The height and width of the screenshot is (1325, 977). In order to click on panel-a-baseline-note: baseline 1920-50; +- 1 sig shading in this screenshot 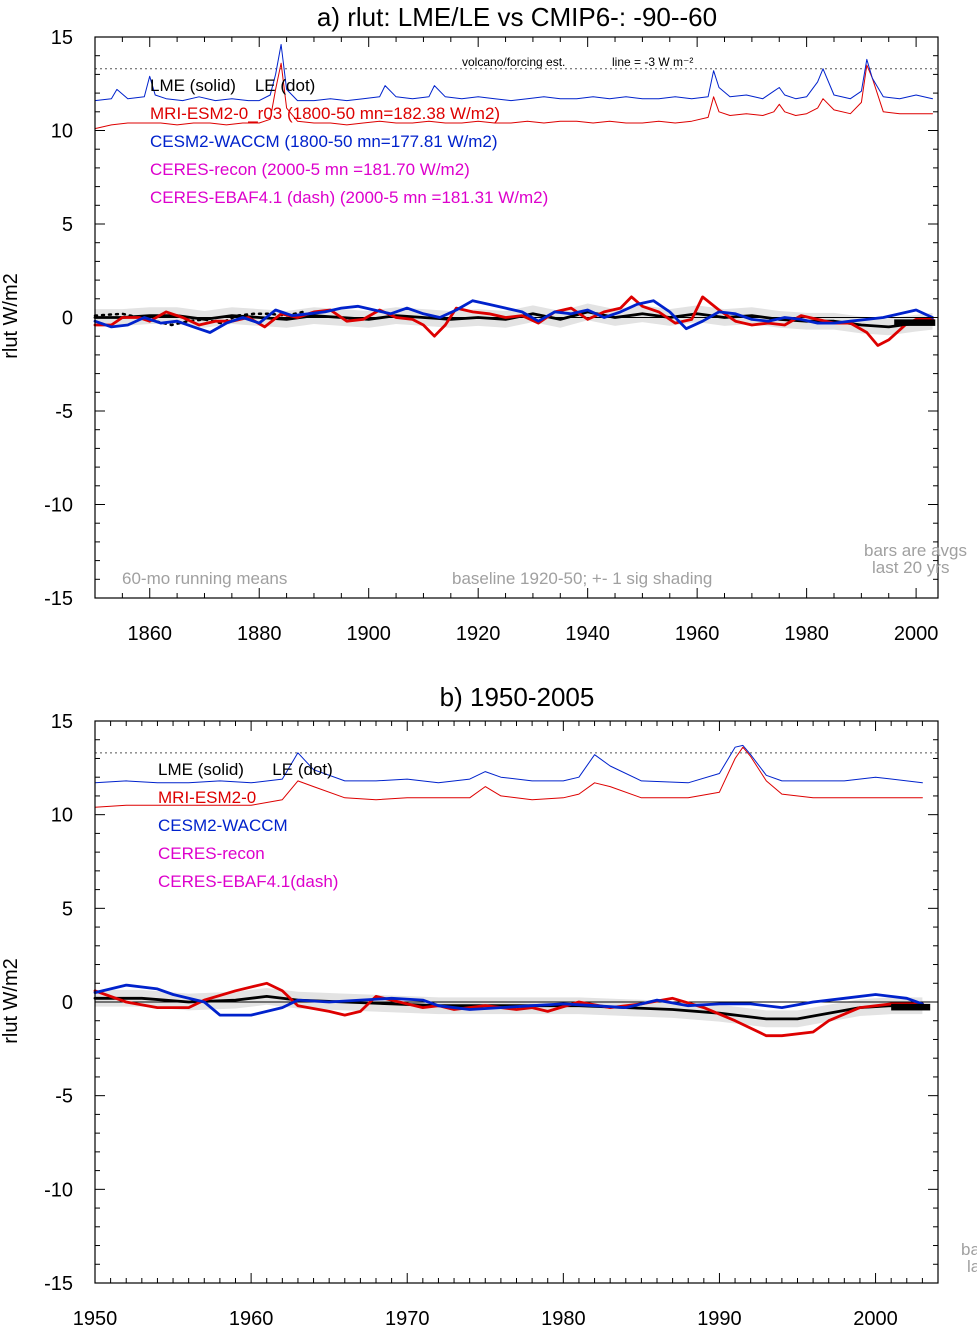, I will do `click(582, 578)`.